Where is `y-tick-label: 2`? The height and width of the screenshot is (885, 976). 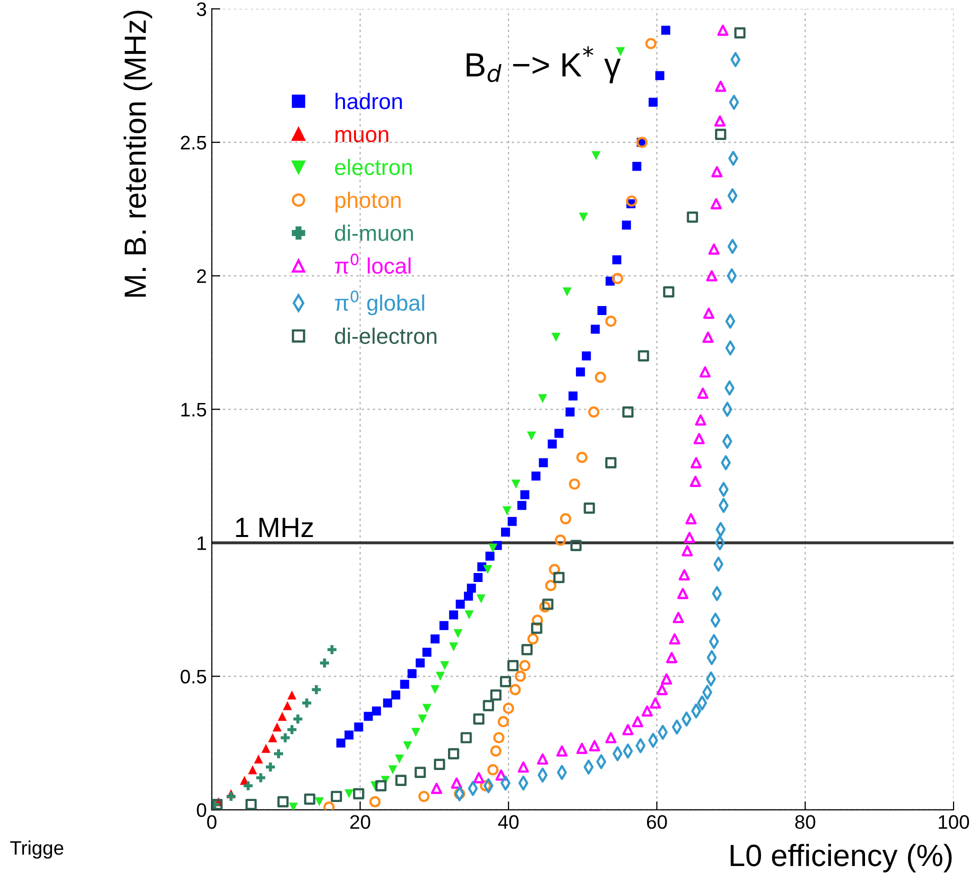
y-tick-label: 2 is located at coordinates (201, 276).